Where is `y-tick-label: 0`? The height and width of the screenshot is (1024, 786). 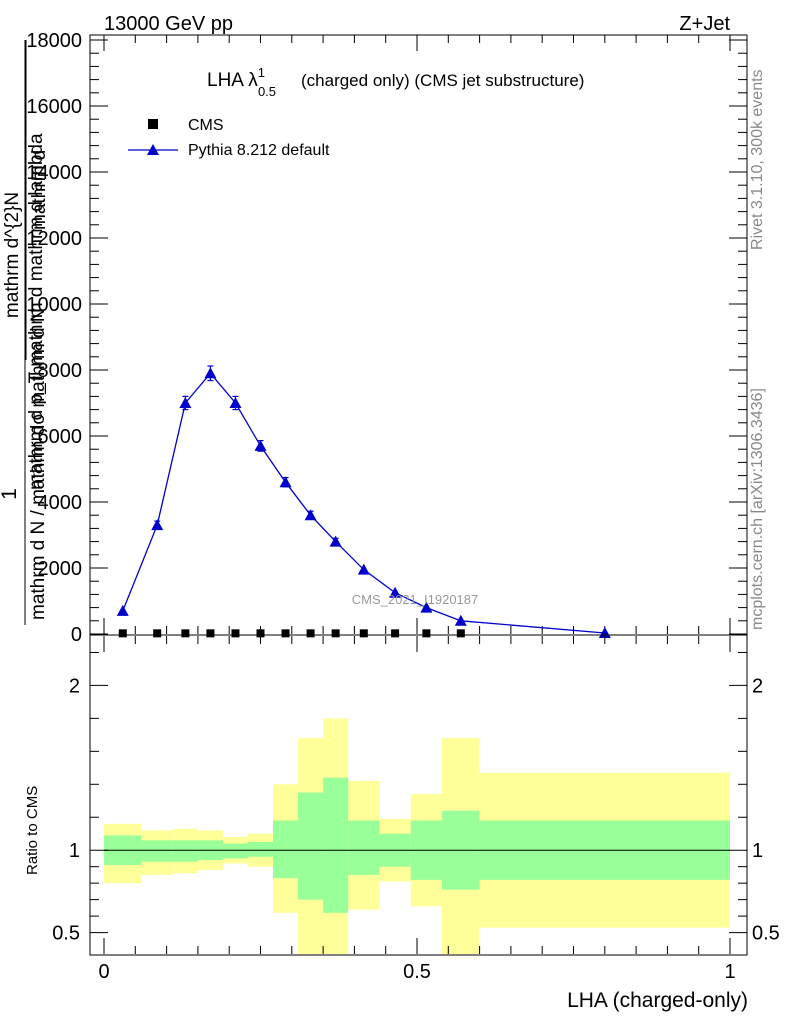
y-tick-label: 0 is located at coordinates (76, 635).